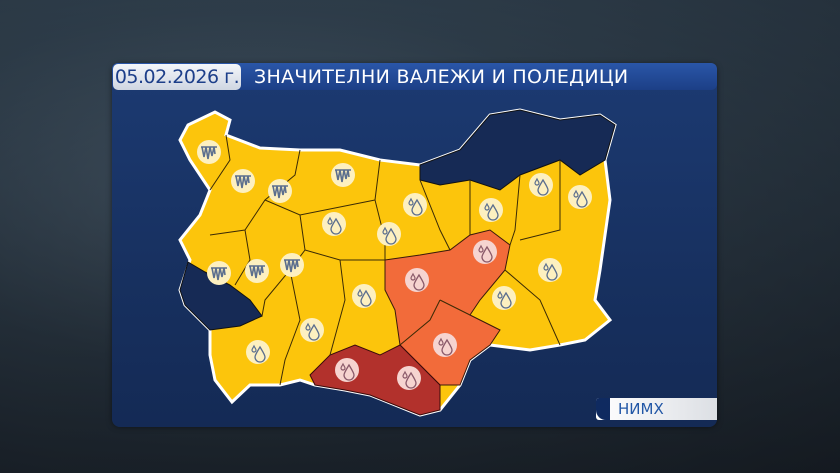 The width and height of the screenshot is (840, 473). Describe the element at coordinates (517, 150) in the screenshot. I see `region-no-warning-northeast` at that location.